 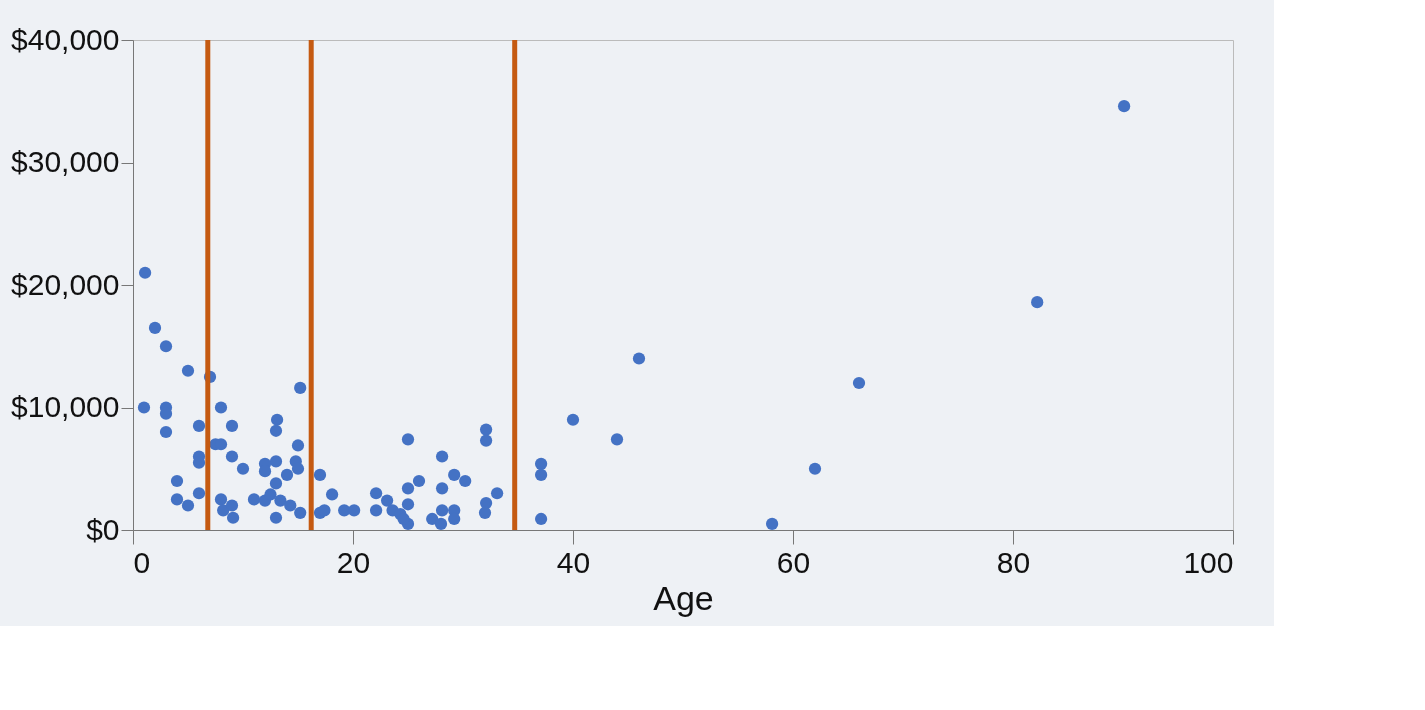 I want to click on y-tick-label: $30,000, so click(x=65, y=161).